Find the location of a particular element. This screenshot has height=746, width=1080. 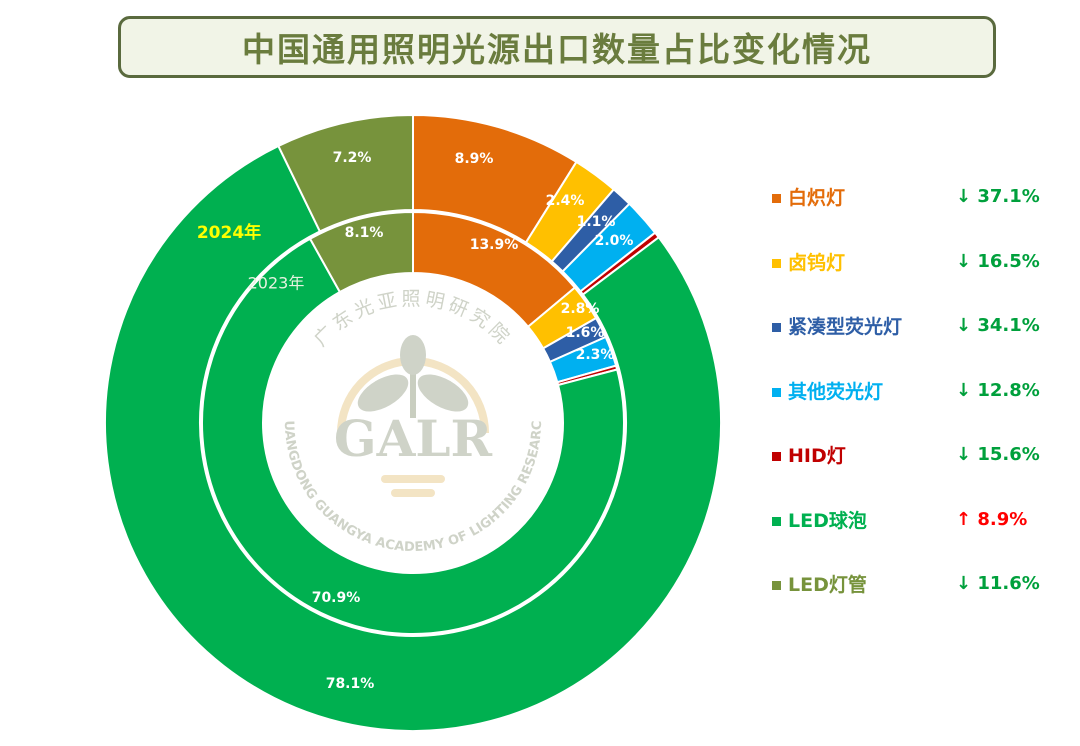

data-label-outer-3: 2.0% is located at coordinates (614, 241).